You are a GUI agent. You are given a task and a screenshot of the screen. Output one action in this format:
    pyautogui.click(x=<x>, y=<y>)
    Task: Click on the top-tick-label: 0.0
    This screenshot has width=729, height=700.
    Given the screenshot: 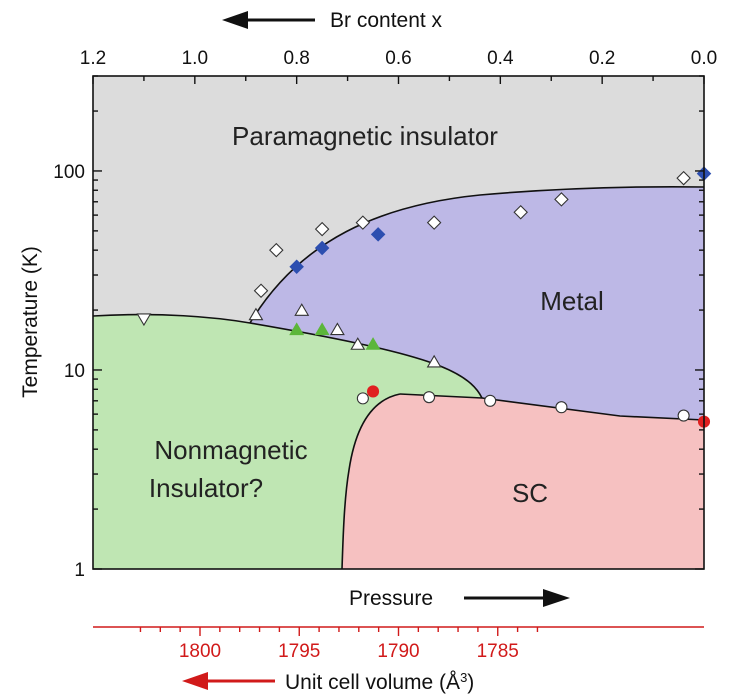 What is the action you would take?
    pyautogui.click(x=704, y=58)
    